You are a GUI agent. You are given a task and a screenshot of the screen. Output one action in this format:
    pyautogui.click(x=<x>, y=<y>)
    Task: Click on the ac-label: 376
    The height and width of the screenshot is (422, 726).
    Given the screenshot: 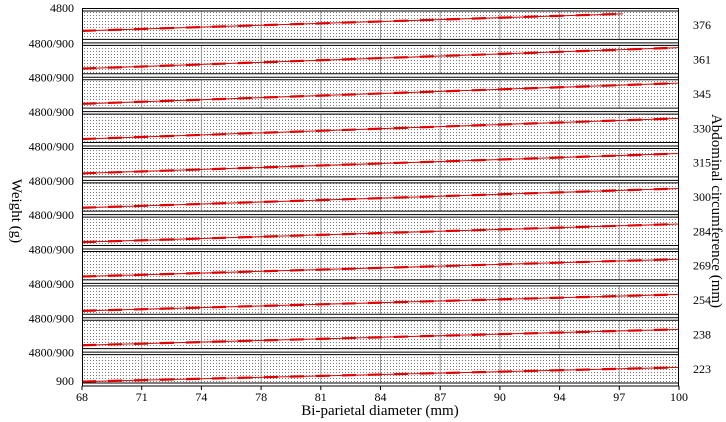 What is the action you would take?
    pyautogui.click(x=702, y=25)
    